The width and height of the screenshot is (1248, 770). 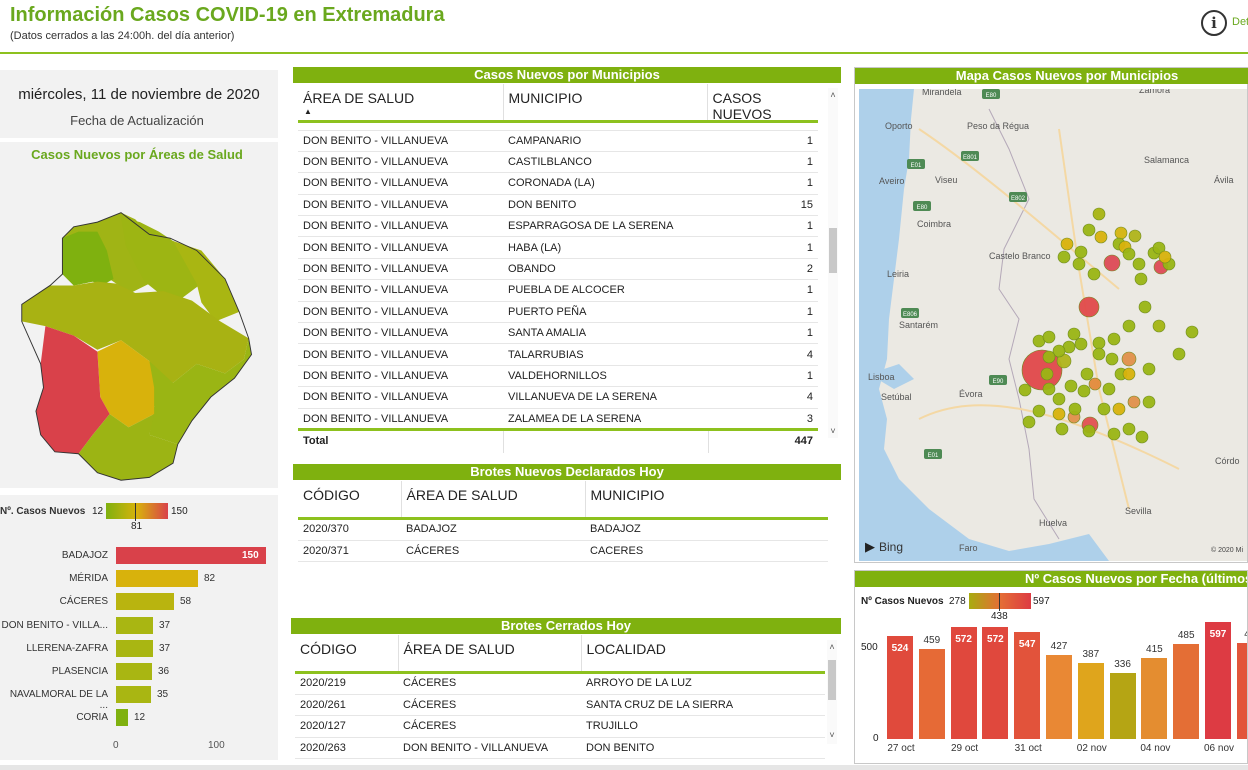 What do you see at coordinates (558, 376) in the screenshot?
I see `municipios-row: DON BENITO - VILLANUEVA VALDEHORNILLOS 1` at bounding box center [558, 376].